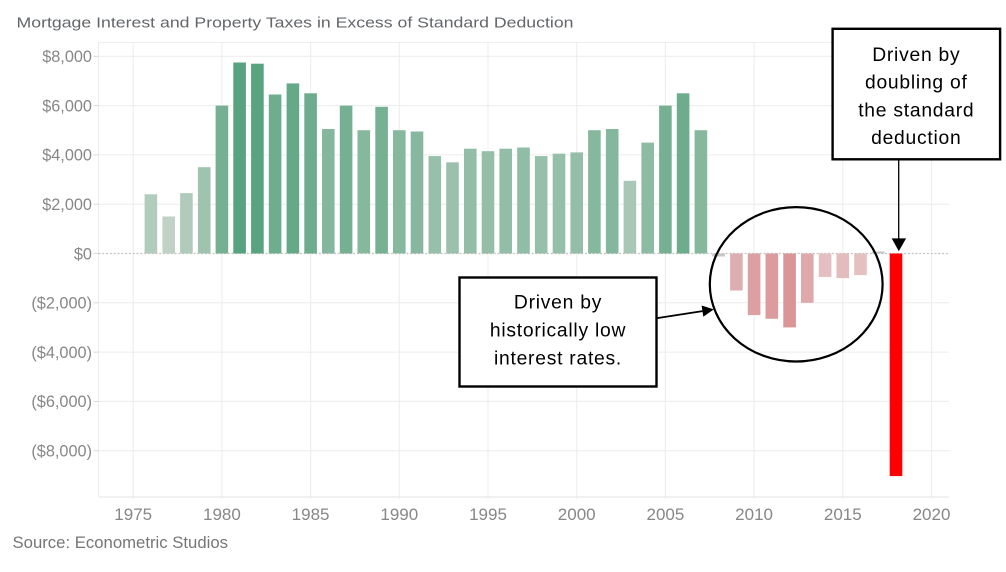  What do you see at coordinates (121, 543) in the screenshot?
I see `svg-text: Source: Econometric Studios` at bounding box center [121, 543].